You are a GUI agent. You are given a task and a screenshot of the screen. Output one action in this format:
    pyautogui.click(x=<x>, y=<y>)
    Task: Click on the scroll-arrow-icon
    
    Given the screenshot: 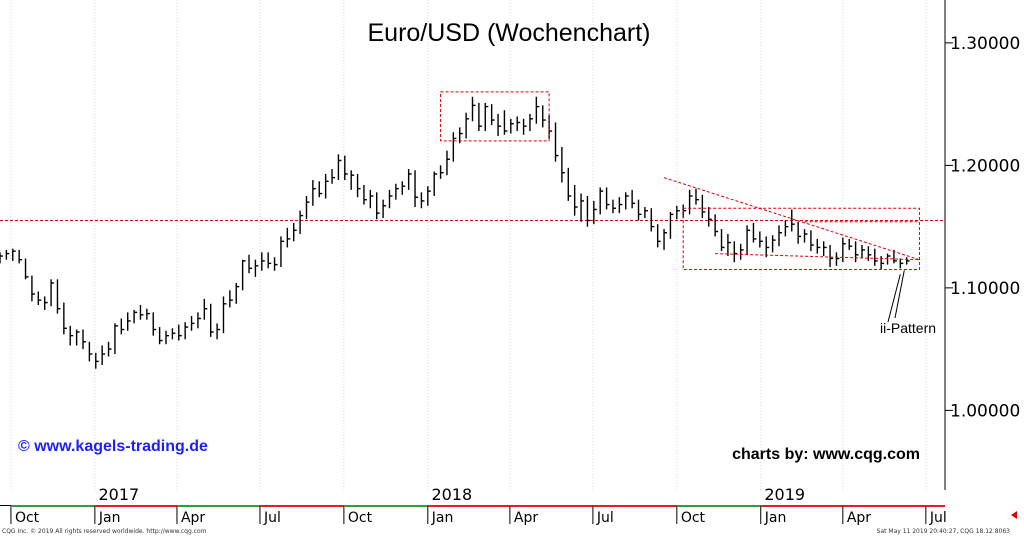 What is the action you would take?
    pyautogui.click(x=1014, y=515)
    